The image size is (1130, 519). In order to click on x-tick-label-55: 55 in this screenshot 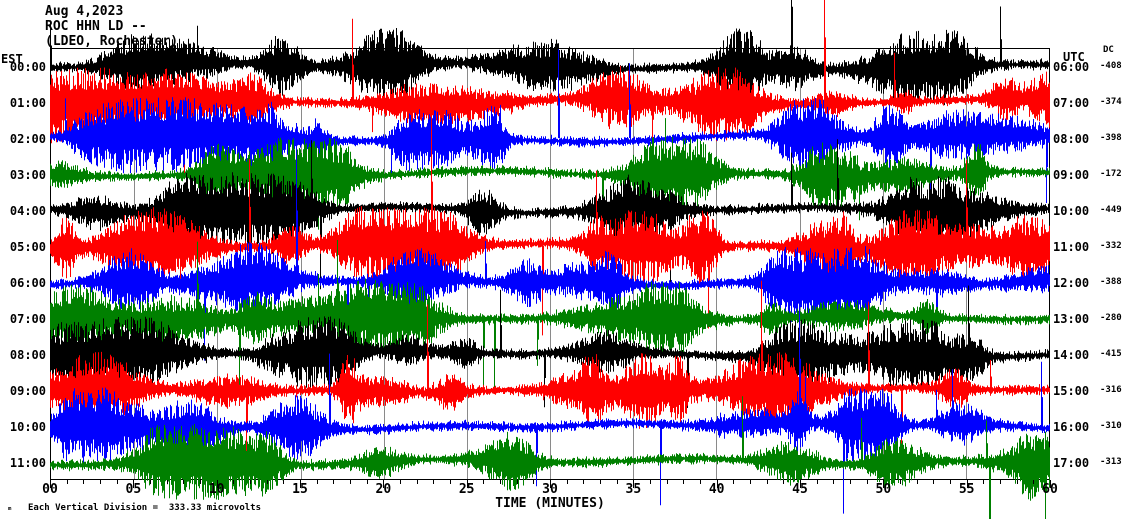, I will do `click(966, 489)`.